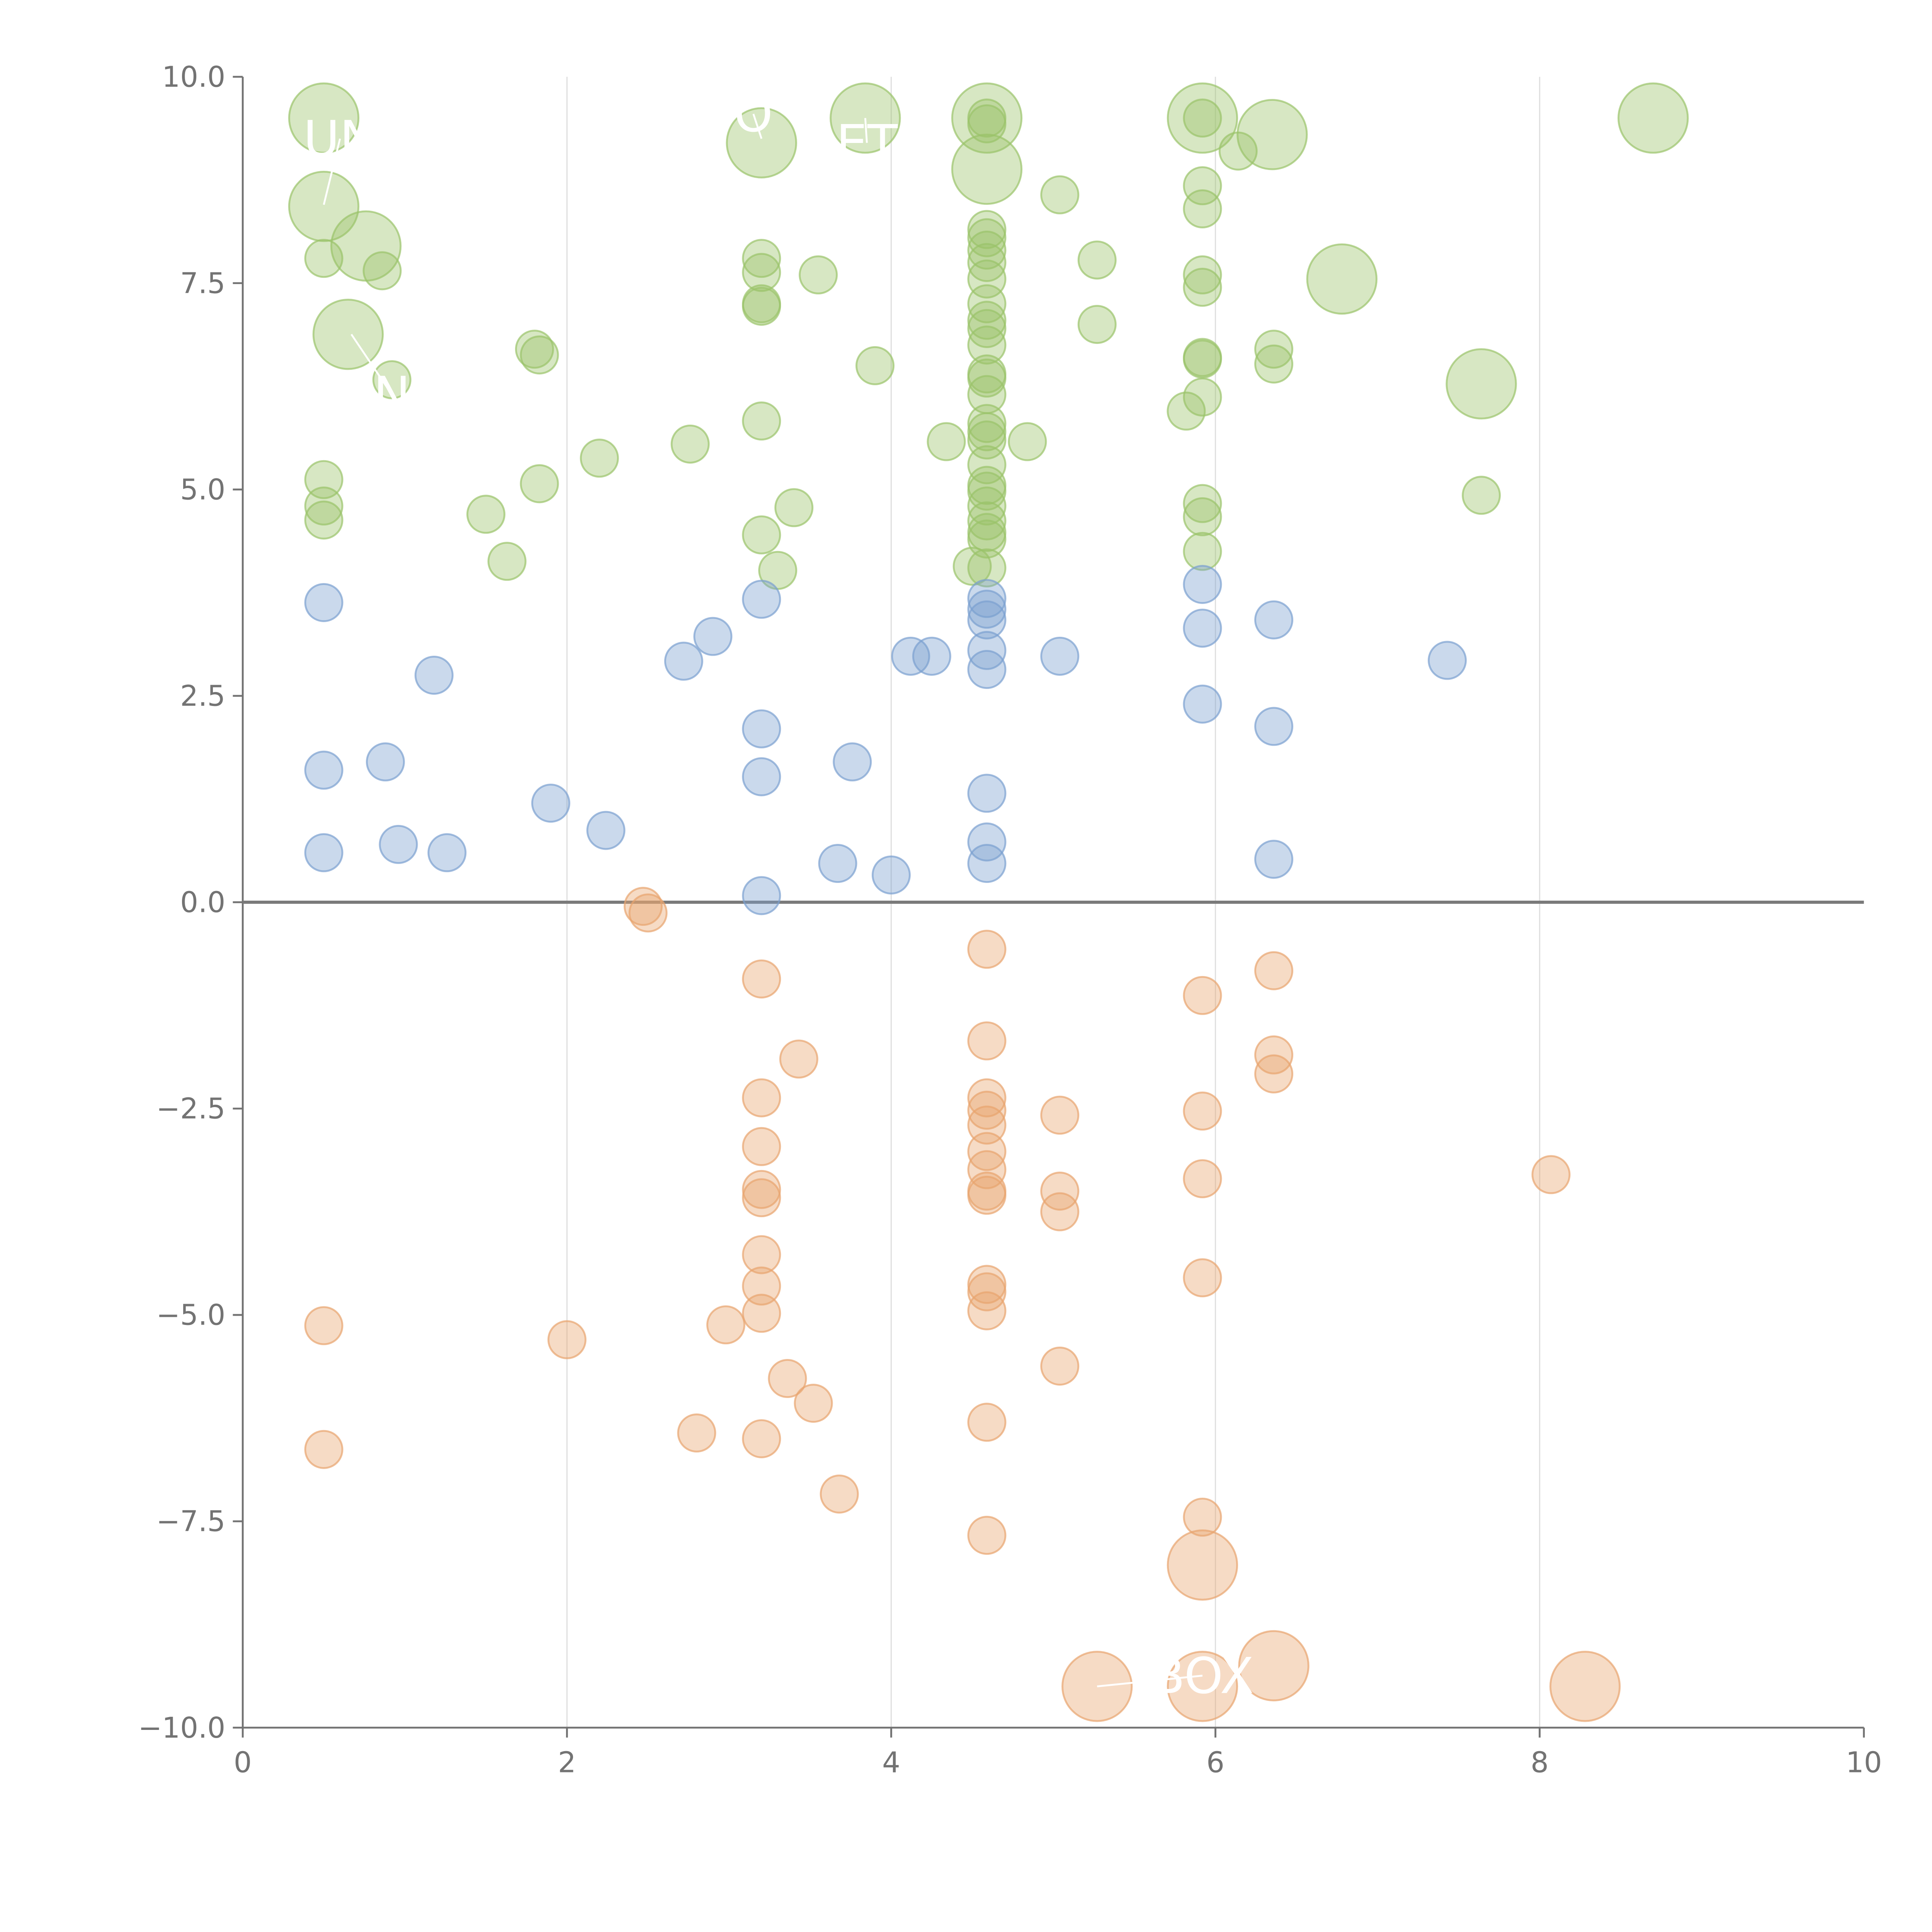  Describe the element at coordinates (191, 1315) in the screenshot. I see `y-tick-label: −5.0` at that location.